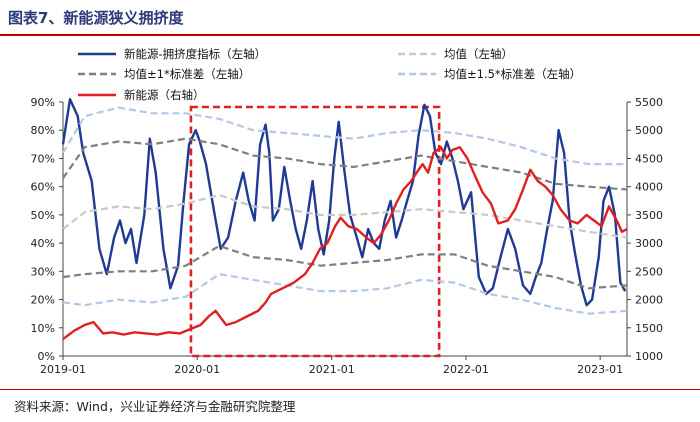 This screenshot has height=422, width=700. What do you see at coordinates (649, 356) in the screenshot?
I see `y-right-tick-label: 1000` at bounding box center [649, 356].